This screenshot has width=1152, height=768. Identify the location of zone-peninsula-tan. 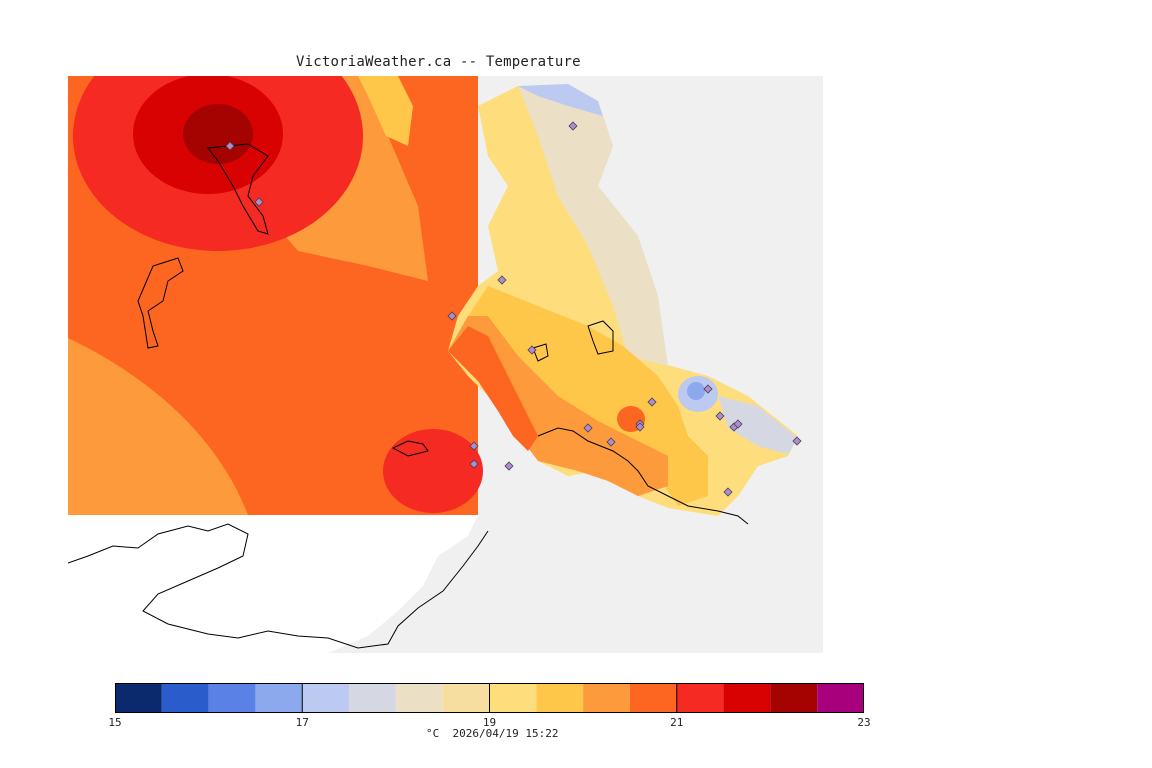
(593, 226).